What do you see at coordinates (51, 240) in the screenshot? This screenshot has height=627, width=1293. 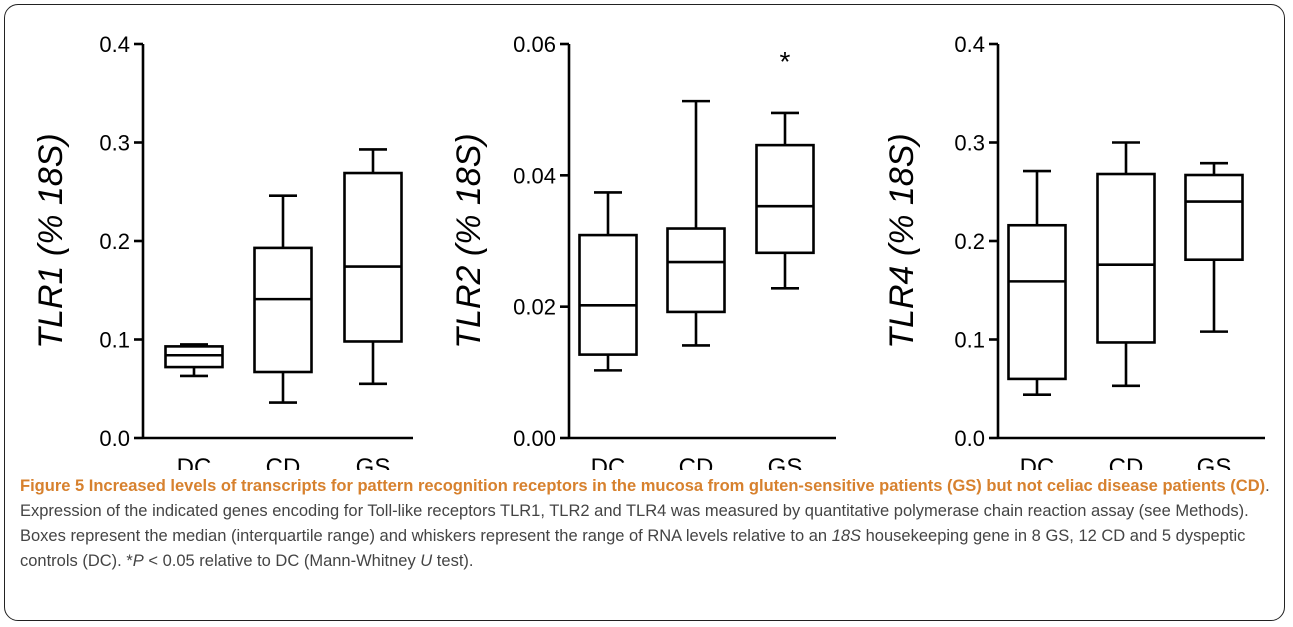 I see `y-axis-title: TLR1 (% 18S)` at bounding box center [51, 240].